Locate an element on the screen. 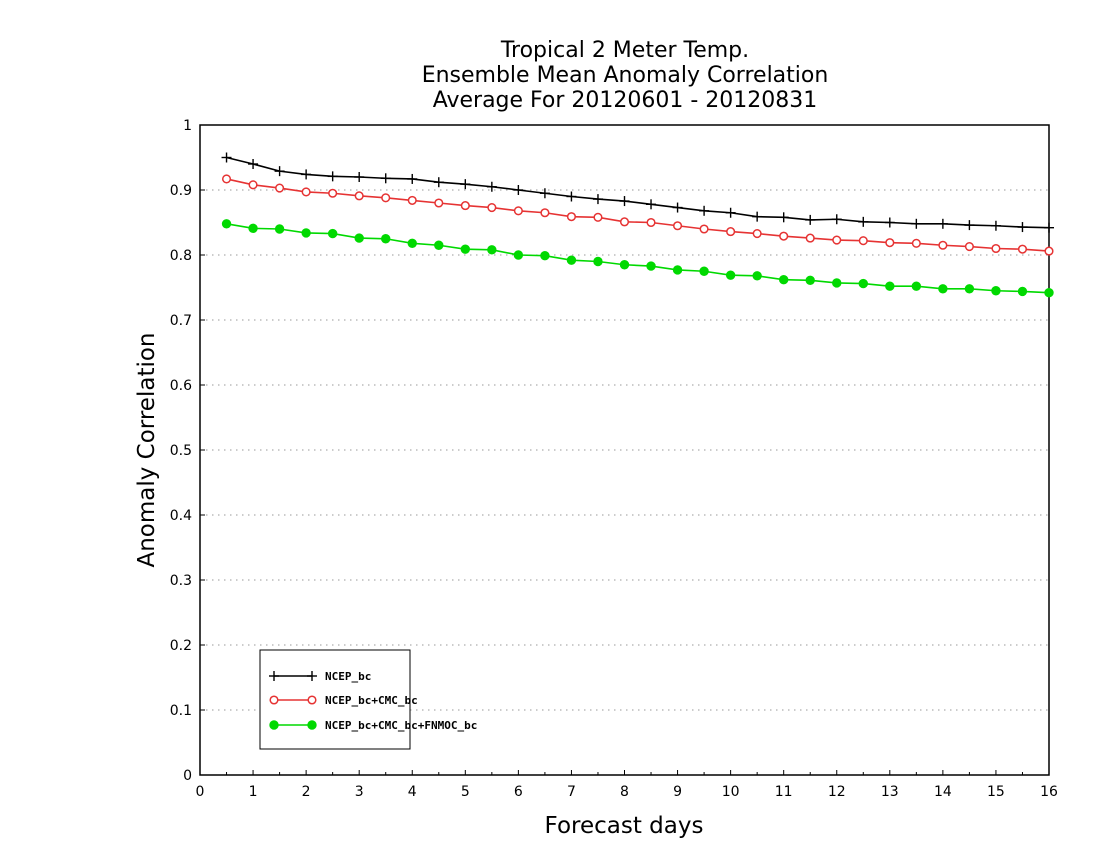 This screenshot has height=850, width=1100. legend-entry-2: NCEP_bc+CMC_bc+FNMOC_bc is located at coordinates (373, 725).